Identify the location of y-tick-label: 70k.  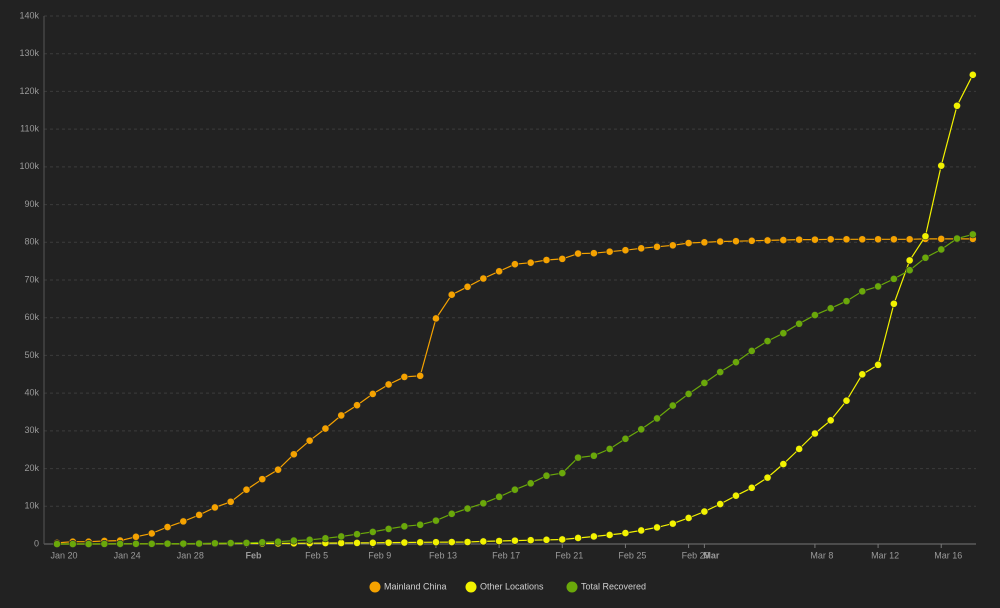
(31, 279).